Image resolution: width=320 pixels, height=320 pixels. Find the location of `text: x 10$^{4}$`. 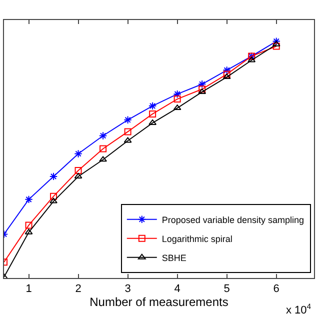

text: x 10$^{4}$ is located at coordinates (299, 309).